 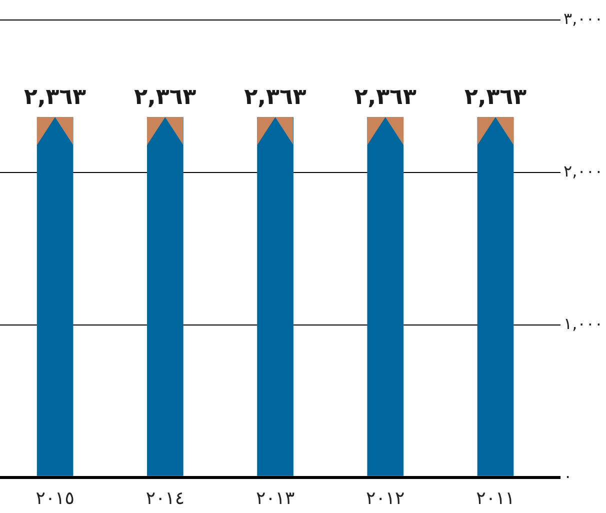 What do you see at coordinates (55, 498) in the screenshot?
I see `x-tick-label: ٢٠١٥` at bounding box center [55, 498].